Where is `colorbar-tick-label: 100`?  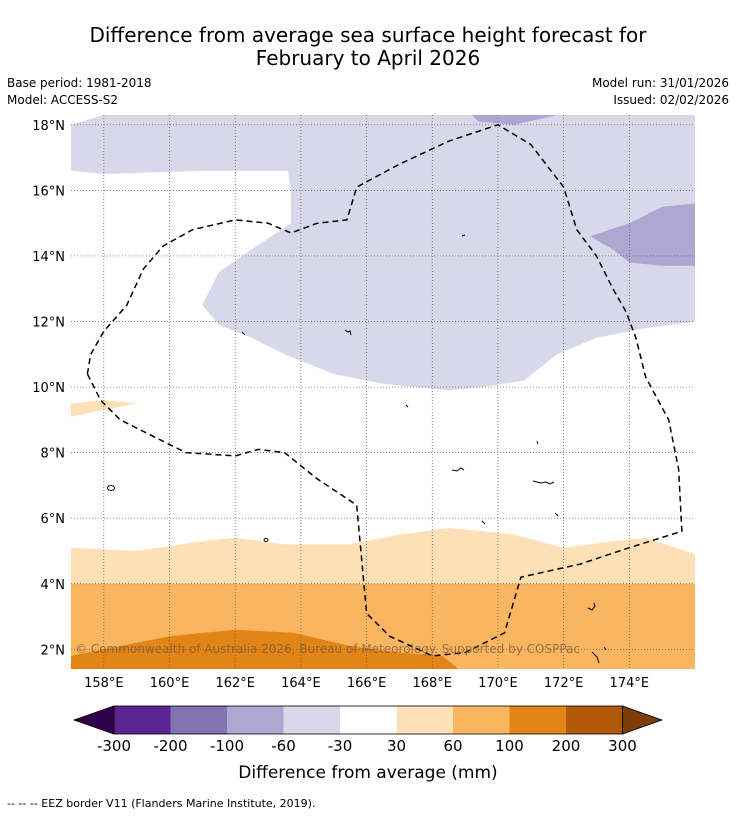
colorbar-tick-label: 100 is located at coordinates (509, 746).